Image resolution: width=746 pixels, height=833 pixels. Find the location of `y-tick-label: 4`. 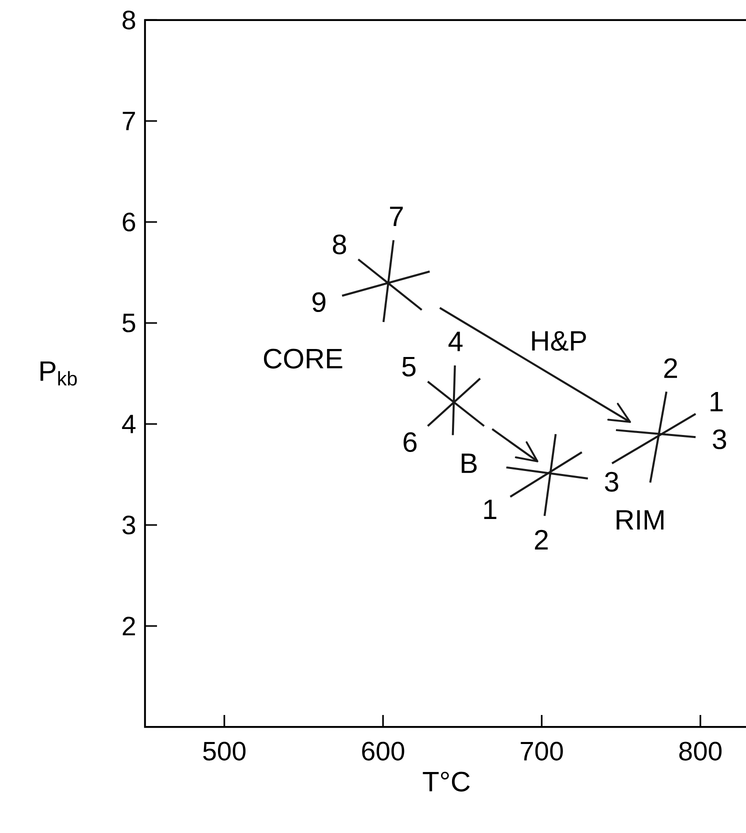

y-tick-label: 4 is located at coordinates (129, 424).